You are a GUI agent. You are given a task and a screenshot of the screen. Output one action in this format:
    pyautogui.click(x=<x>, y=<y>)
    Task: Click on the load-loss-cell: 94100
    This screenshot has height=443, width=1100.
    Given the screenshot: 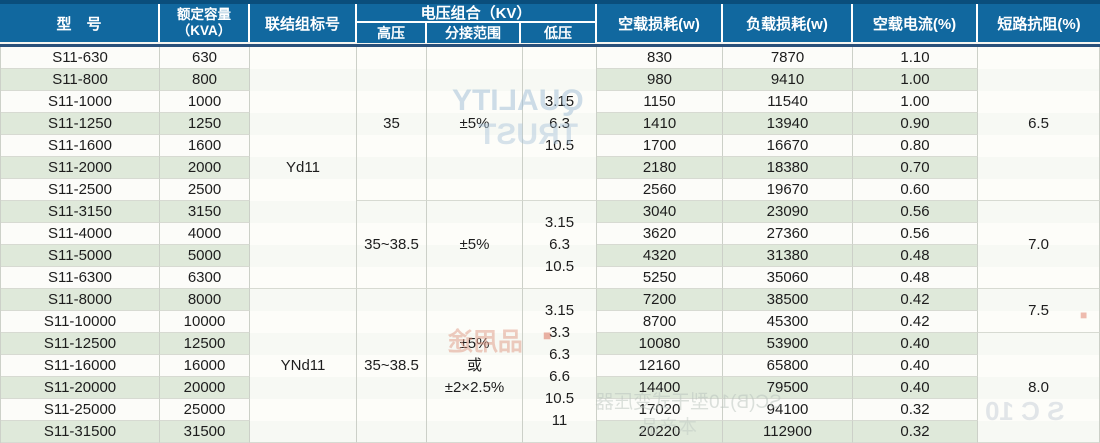 What is the action you would take?
    pyautogui.click(x=788, y=410)
    